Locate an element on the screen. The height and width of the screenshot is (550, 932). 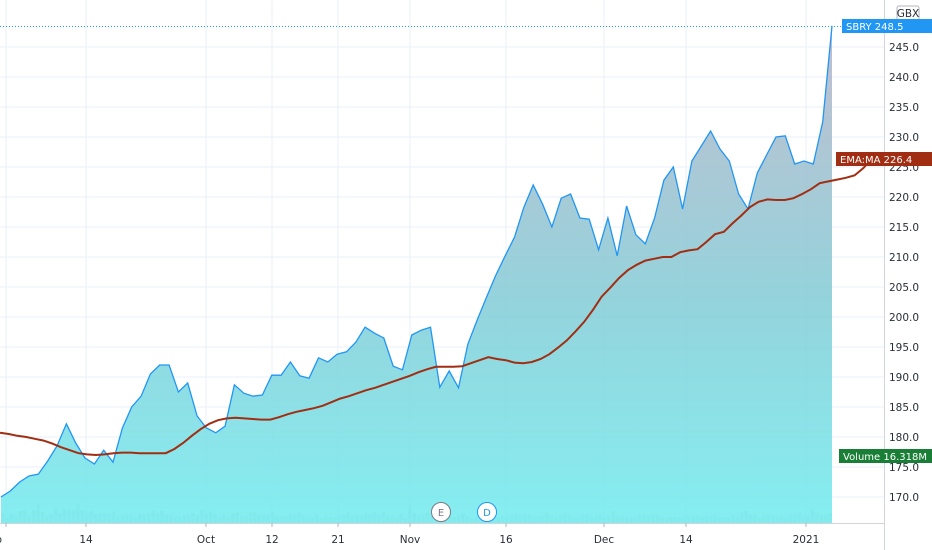
x-tick-label: ep is located at coordinates (1, 540).